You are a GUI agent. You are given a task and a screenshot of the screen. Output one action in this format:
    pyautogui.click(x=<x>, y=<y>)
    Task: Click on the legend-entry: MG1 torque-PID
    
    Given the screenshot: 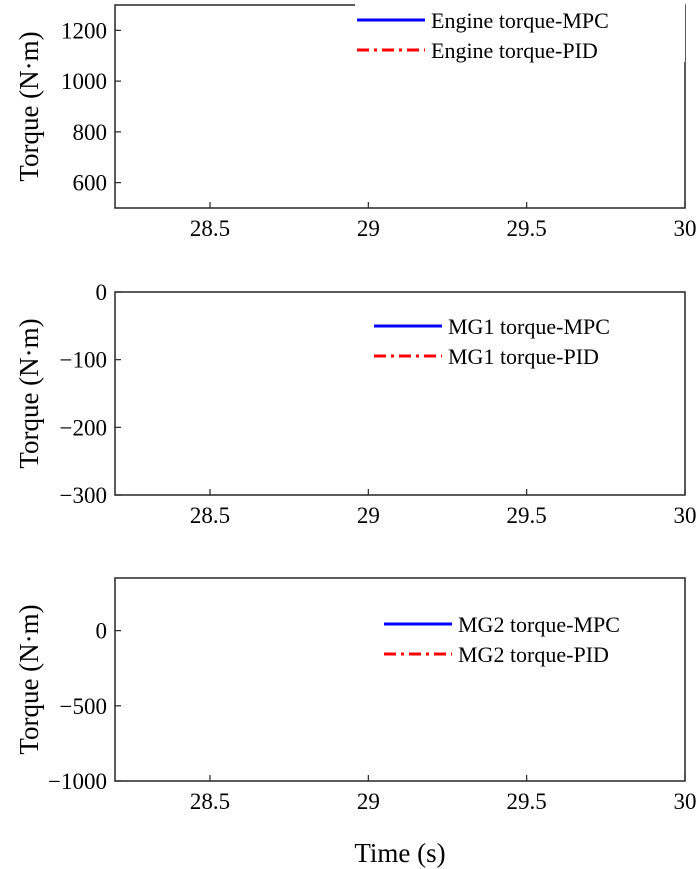 What is the action you would take?
    pyautogui.click(x=523, y=356)
    